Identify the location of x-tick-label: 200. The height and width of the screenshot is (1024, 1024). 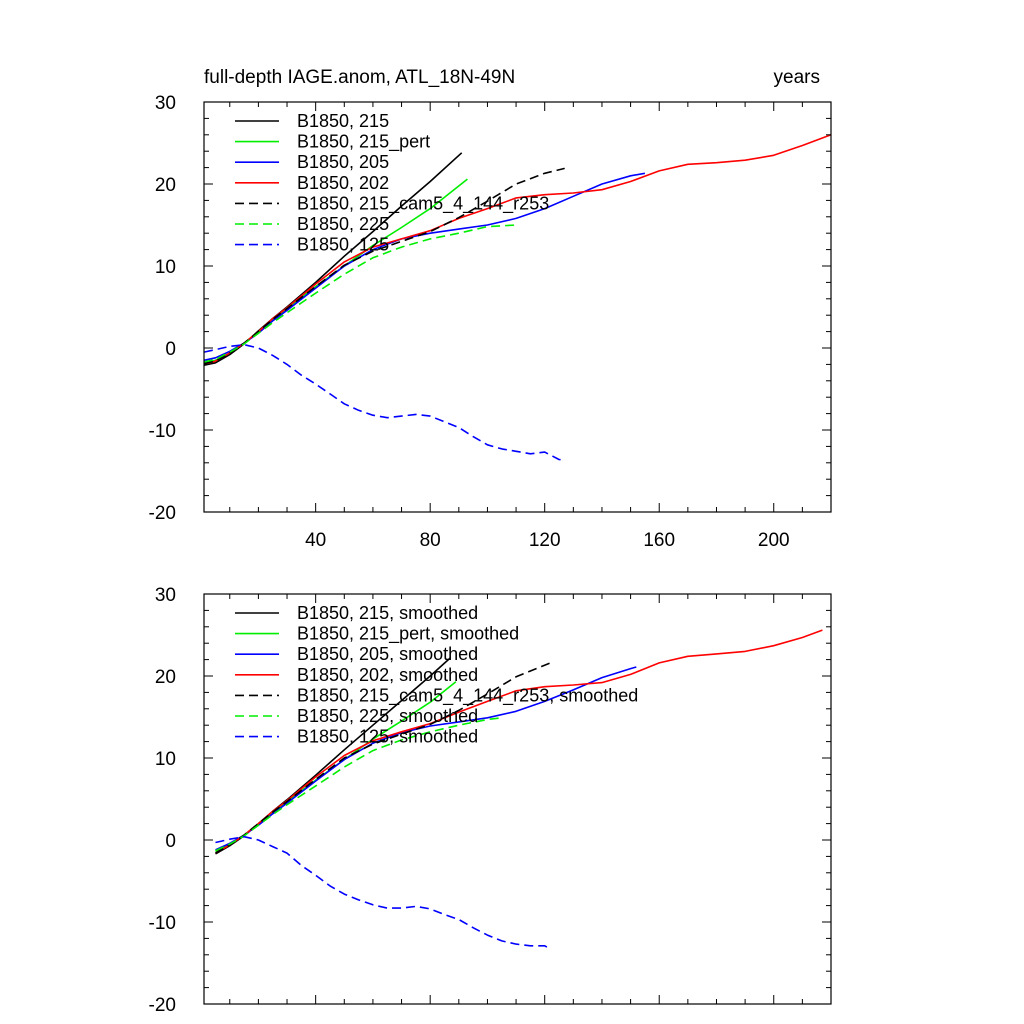
(774, 540).